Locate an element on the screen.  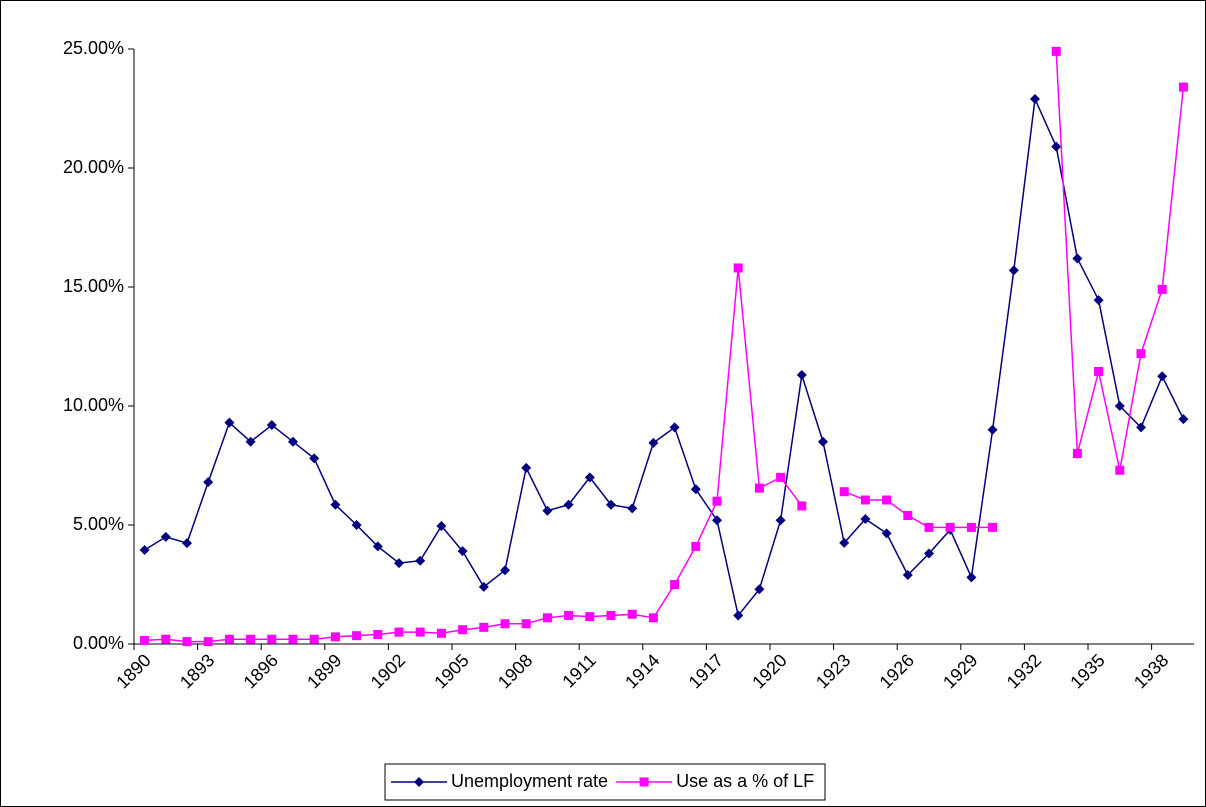
y-tick-label: 10.00% is located at coordinates (93, 405).